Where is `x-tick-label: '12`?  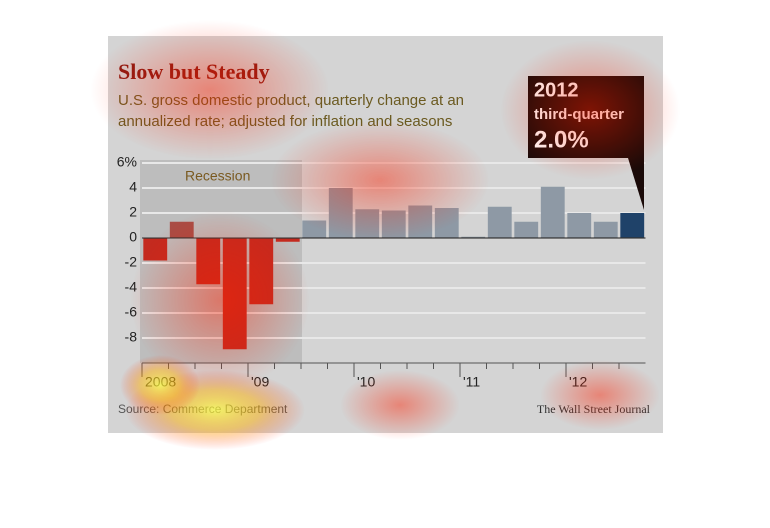
x-tick-label: '12 is located at coordinates (578, 382).